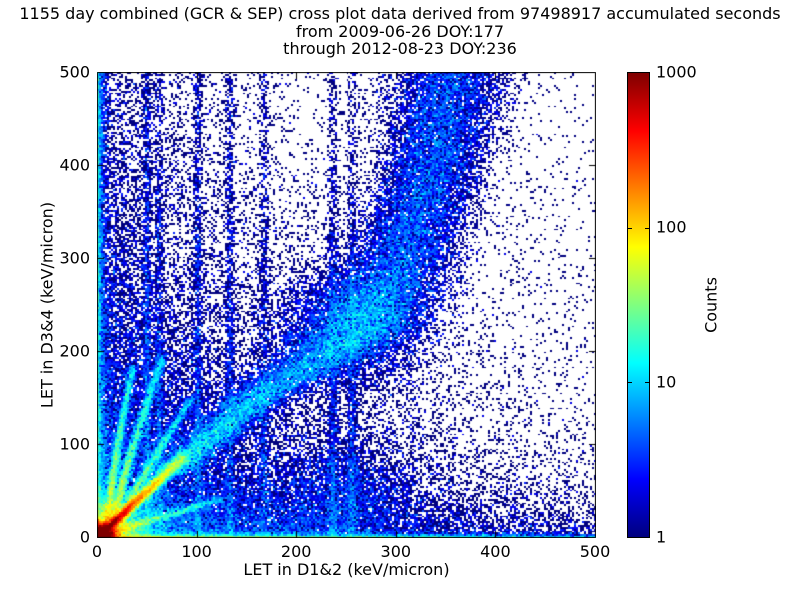  What do you see at coordinates (74, 351) in the screenshot?
I see `y-tick-label: 200` at bounding box center [74, 351].